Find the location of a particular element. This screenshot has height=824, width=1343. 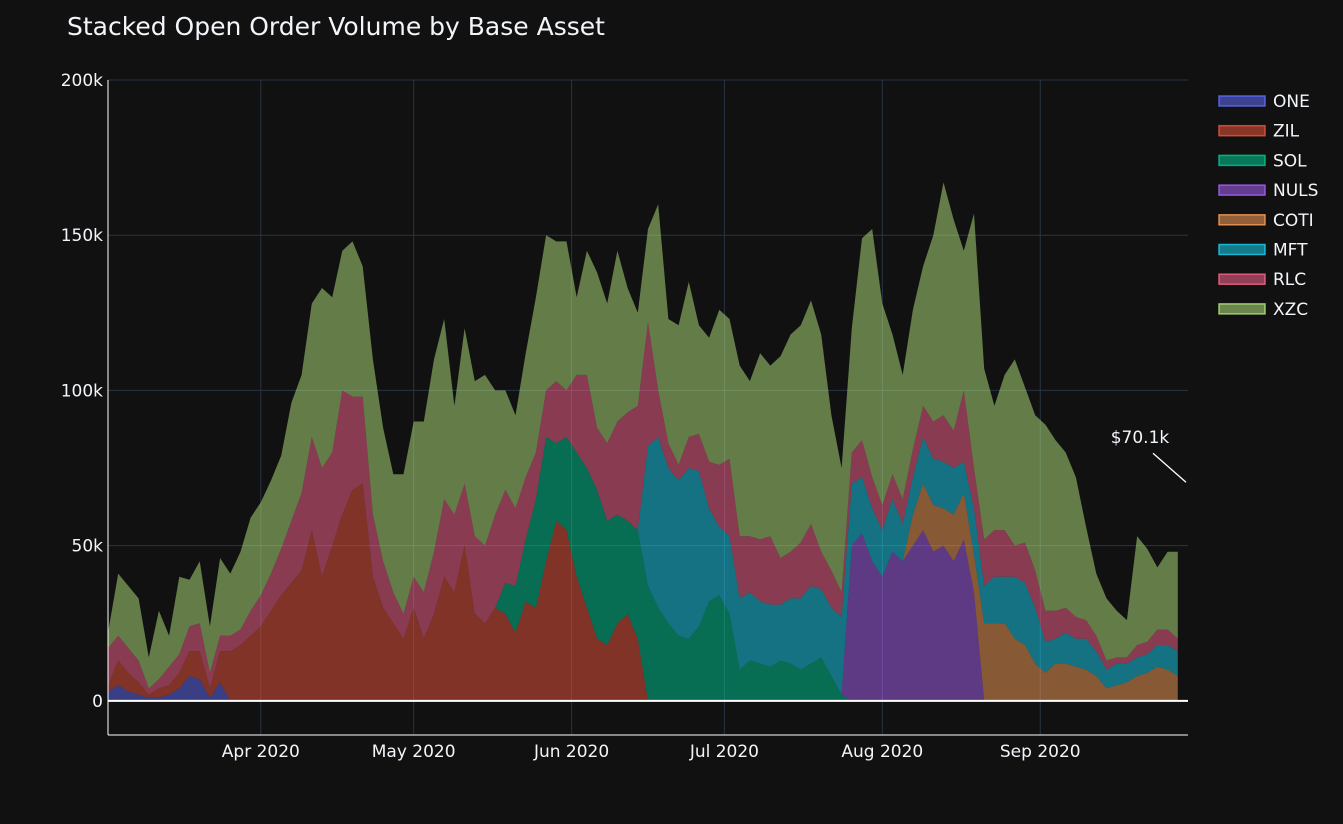

legend-swatch-zil is located at coordinates (1242, 130).